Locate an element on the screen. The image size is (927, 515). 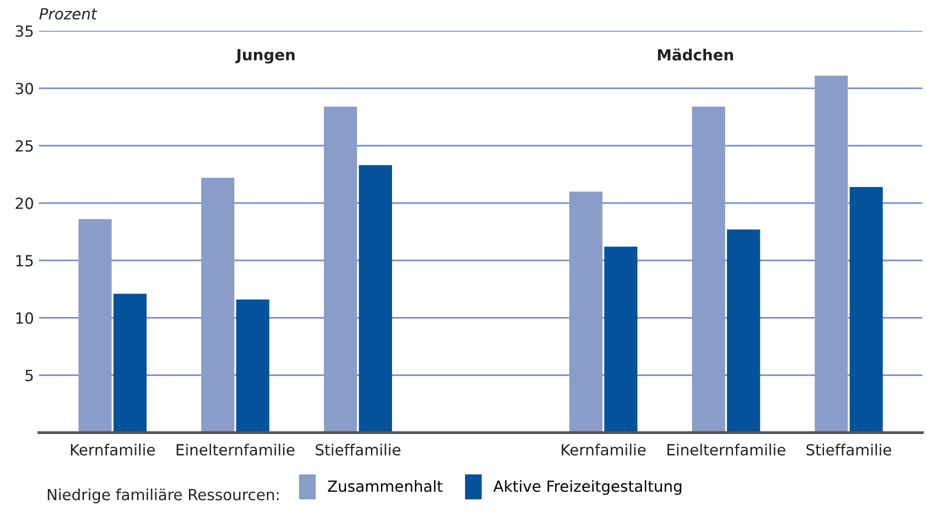
annotation: Jungen is located at coordinates (265, 56).